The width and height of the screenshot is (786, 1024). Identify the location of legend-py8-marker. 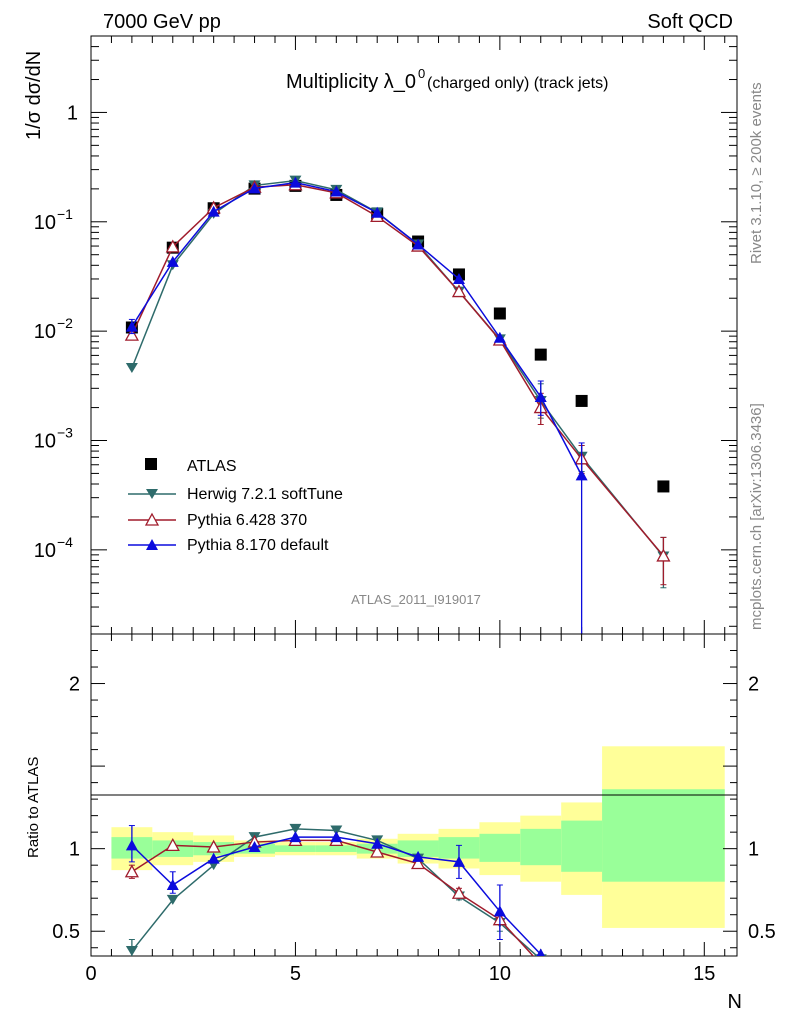
(152, 544).